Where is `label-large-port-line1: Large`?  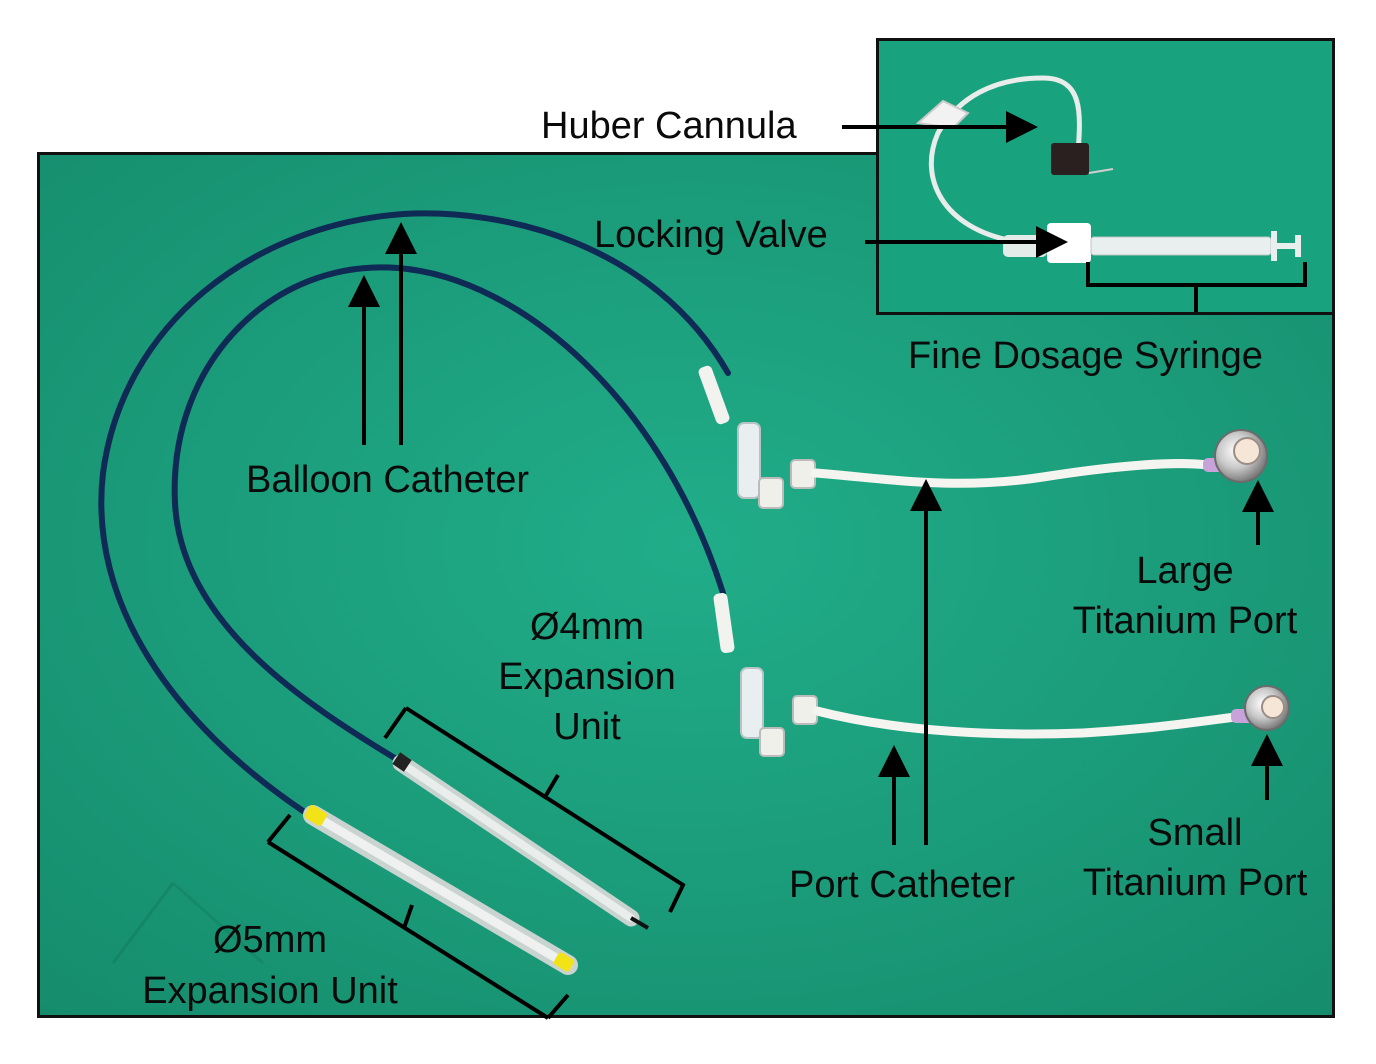 label-large-port-line1: Large is located at coordinates (1185, 571).